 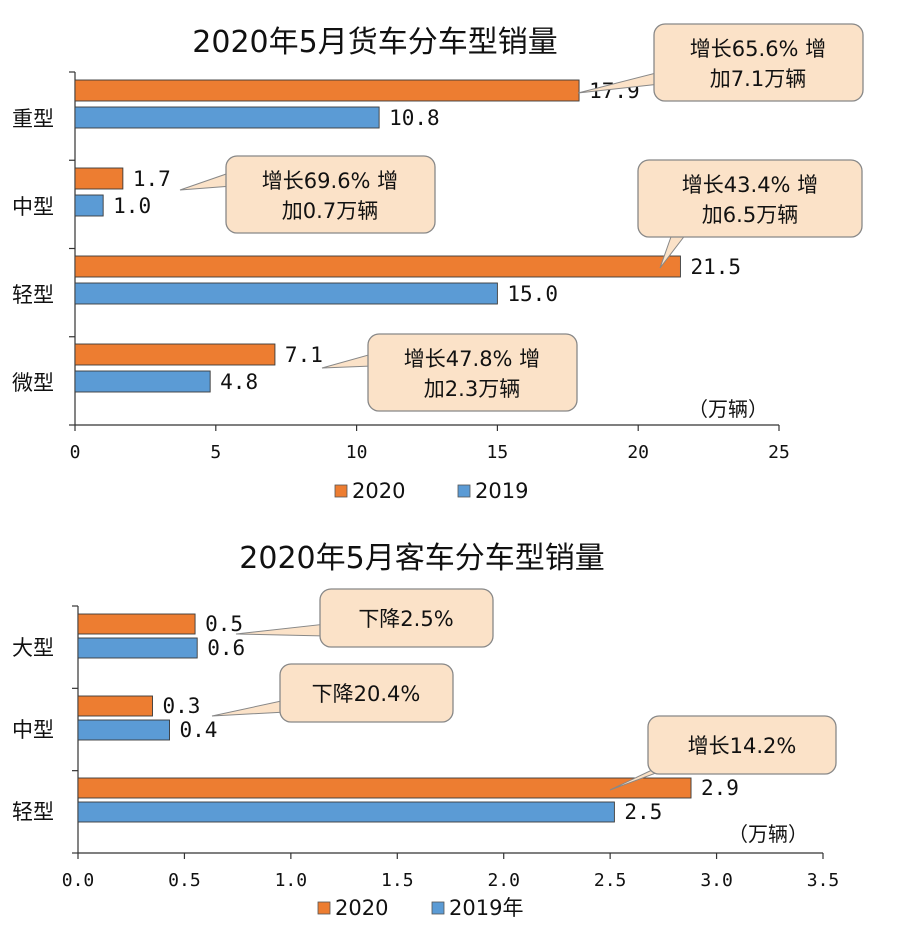 I want to click on x-tick-label: 0, so click(x=75, y=452).